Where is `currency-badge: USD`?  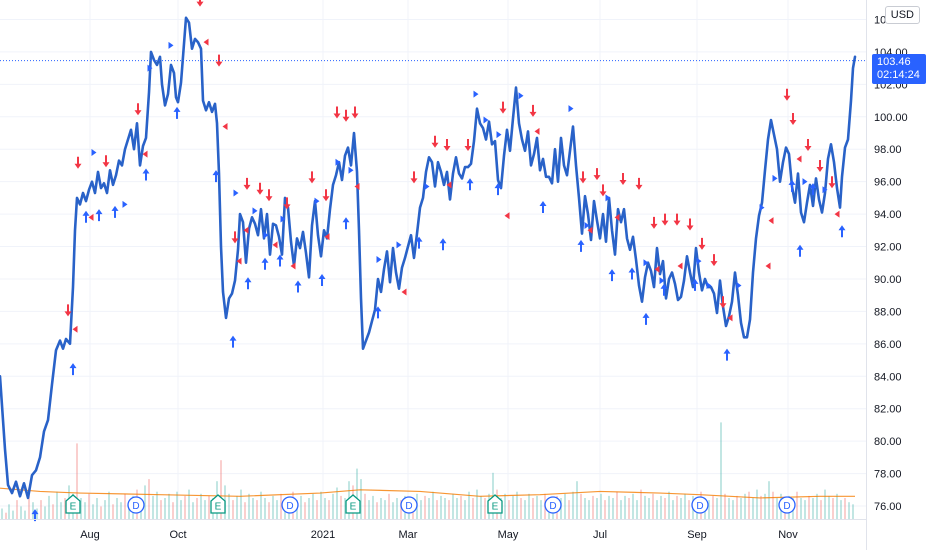
currency-badge: USD is located at coordinates (902, 15).